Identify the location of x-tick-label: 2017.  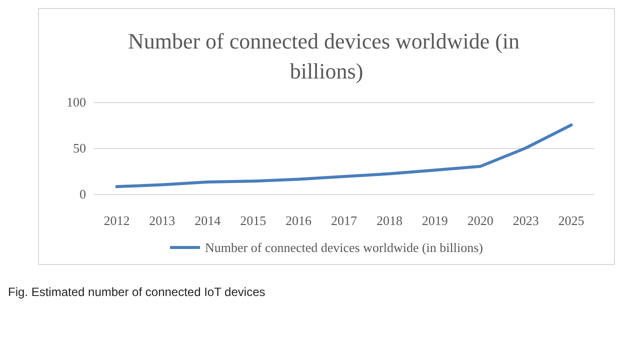
(344, 220).